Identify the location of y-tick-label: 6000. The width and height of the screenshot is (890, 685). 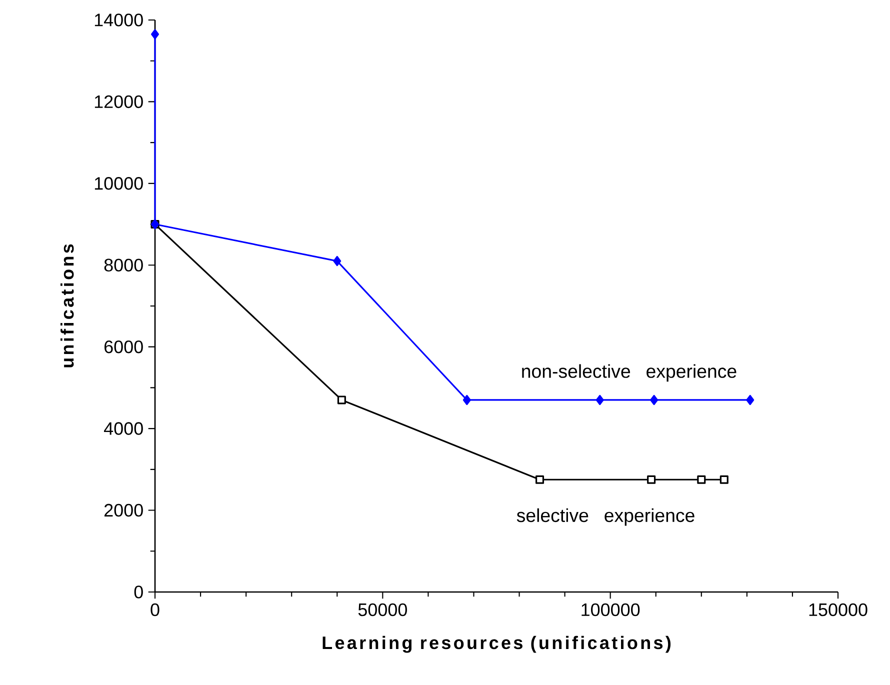
(123, 347).